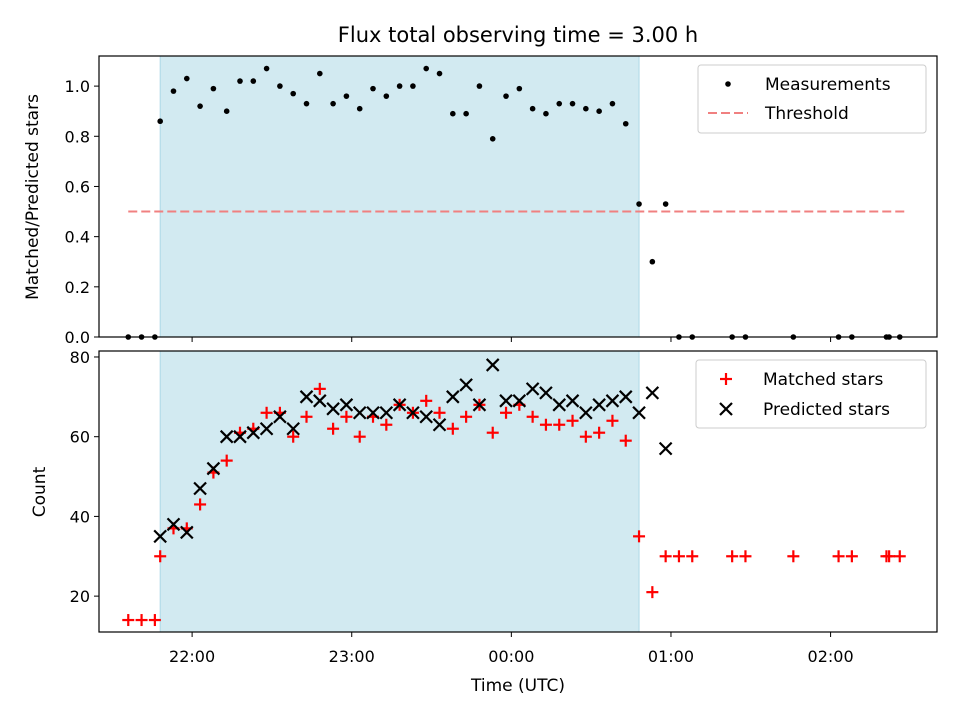 This screenshot has height=720, width=960. What do you see at coordinates (811, 394) in the screenshot?
I see `bottom-legend-frame` at bounding box center [811, 394].